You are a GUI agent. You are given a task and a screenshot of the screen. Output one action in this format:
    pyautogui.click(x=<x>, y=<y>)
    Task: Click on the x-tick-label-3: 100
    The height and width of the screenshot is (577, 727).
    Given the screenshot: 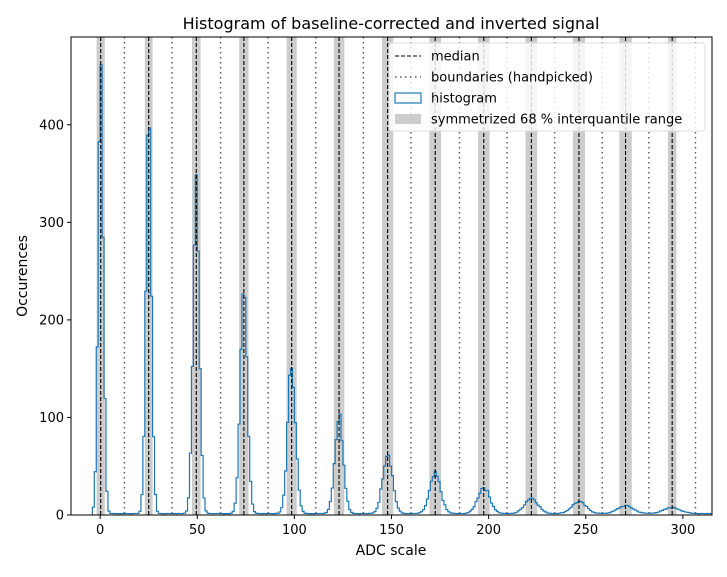 What is the action you would take?
    pyautogui.click(x=294, y=530)
    